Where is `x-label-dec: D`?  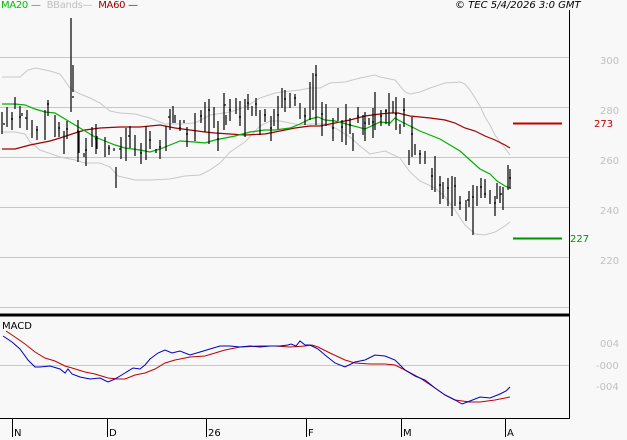 x-label-dec: D is located at coordinates (113, 433).